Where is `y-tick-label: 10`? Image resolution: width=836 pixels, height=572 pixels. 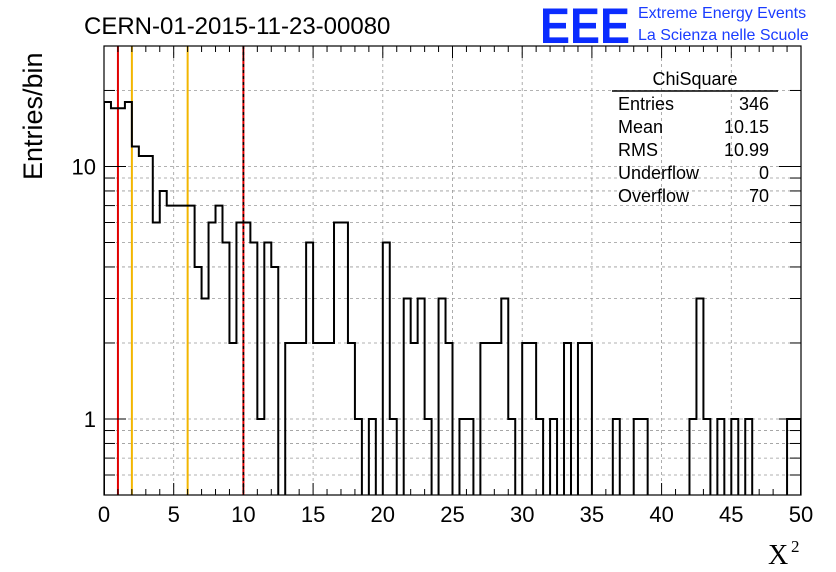 y-tick-label: 10 is located at coordinates (84, 166).